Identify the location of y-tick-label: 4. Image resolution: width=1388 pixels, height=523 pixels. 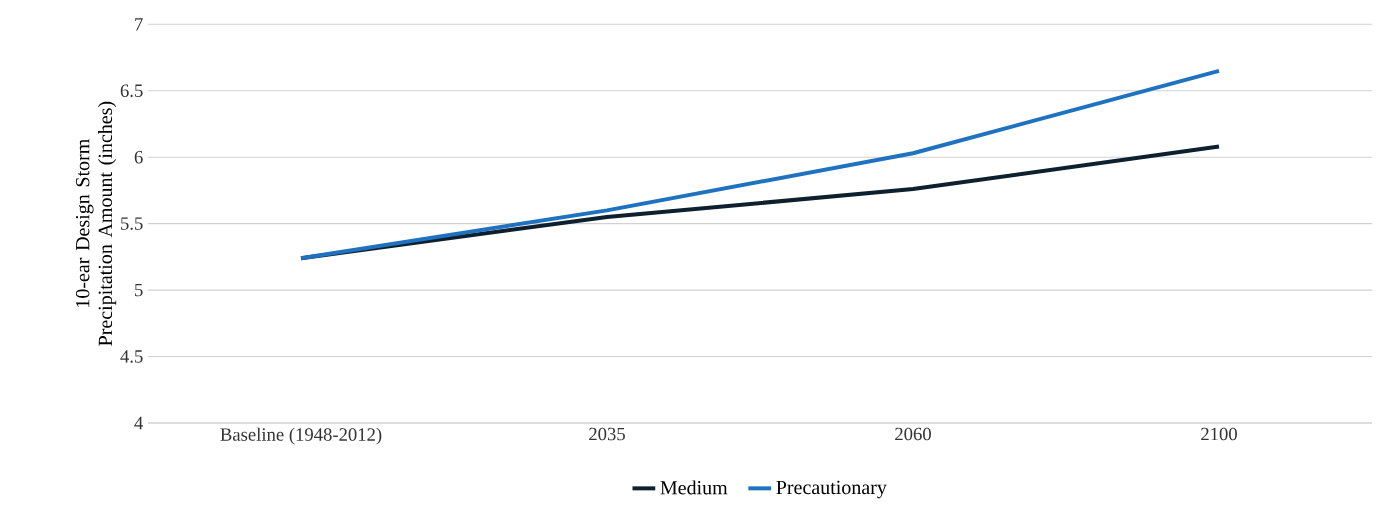
(139, 423).